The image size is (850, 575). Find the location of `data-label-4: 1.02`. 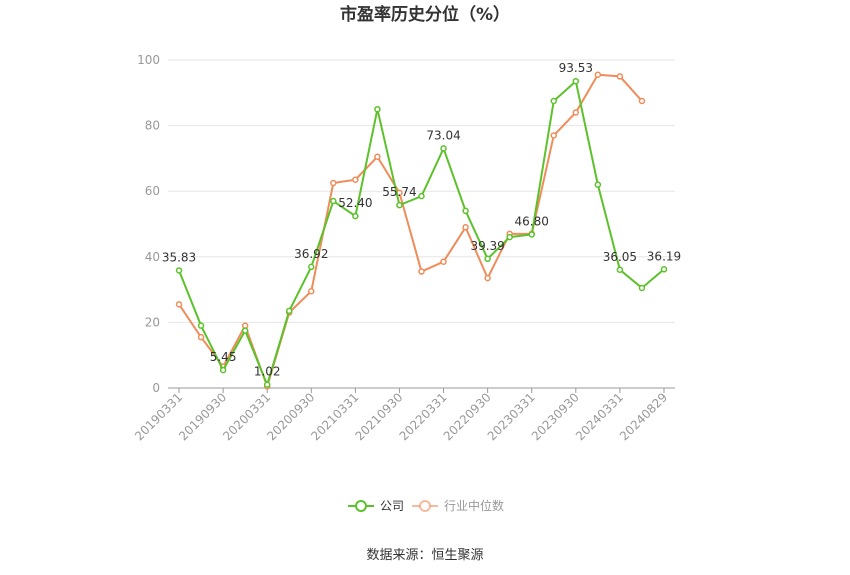

data-label-4: 1.02 is located at coordinates (267, 372).